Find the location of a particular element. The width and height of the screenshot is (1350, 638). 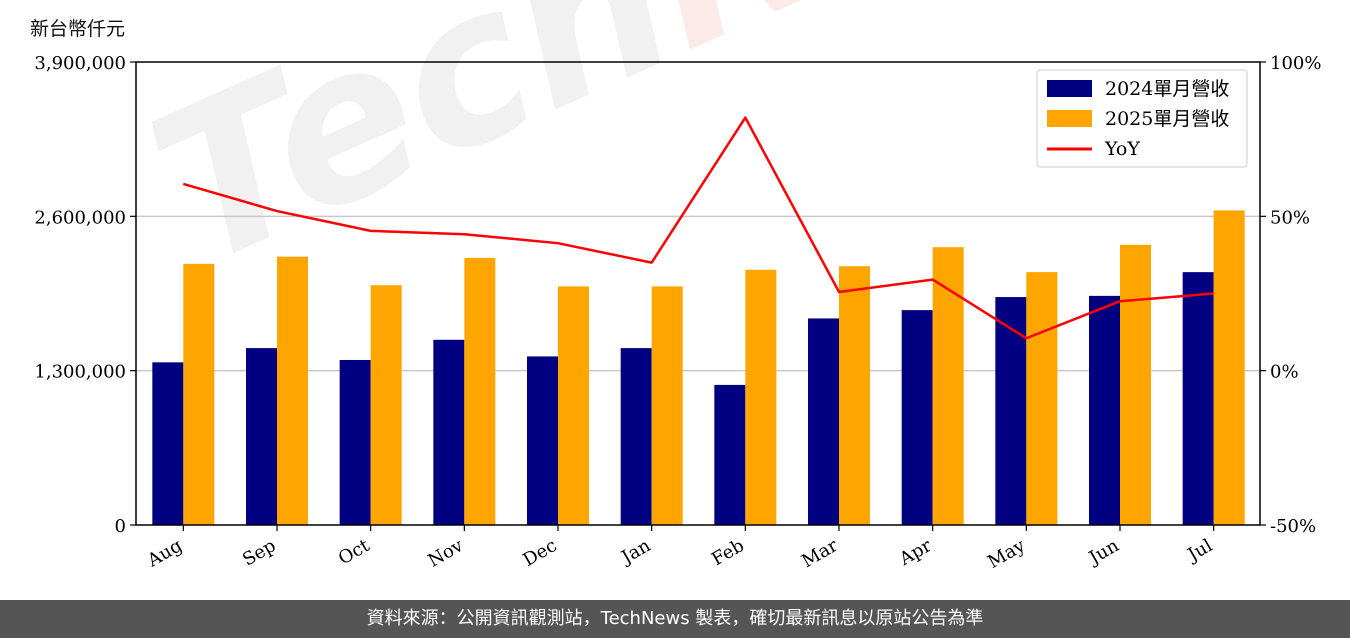

legend-label-1: 2025單月營收 is located at coordinates (1167, 119).